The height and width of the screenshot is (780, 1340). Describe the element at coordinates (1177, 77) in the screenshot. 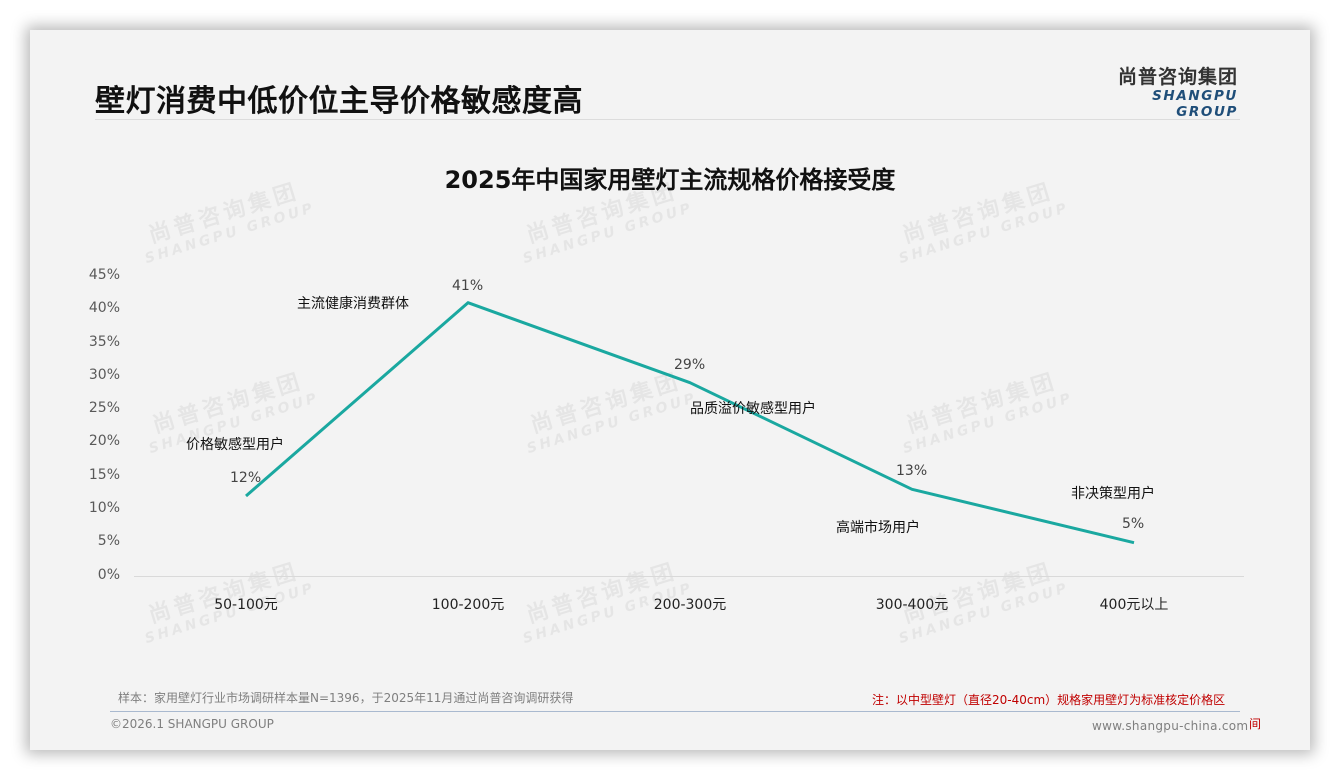

I see `logo-chinese: 尚普咨询集团` at that location.